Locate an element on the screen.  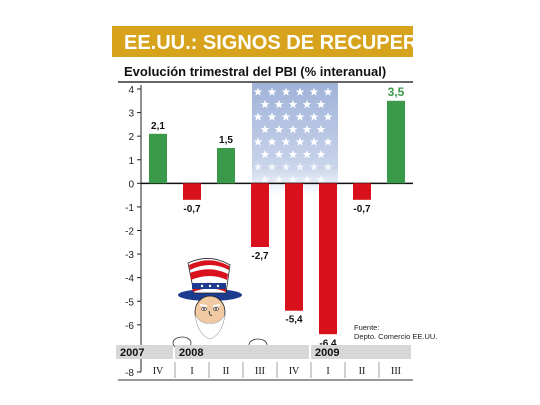
y-tick-label: 0 is located at coordinates (131, 184).